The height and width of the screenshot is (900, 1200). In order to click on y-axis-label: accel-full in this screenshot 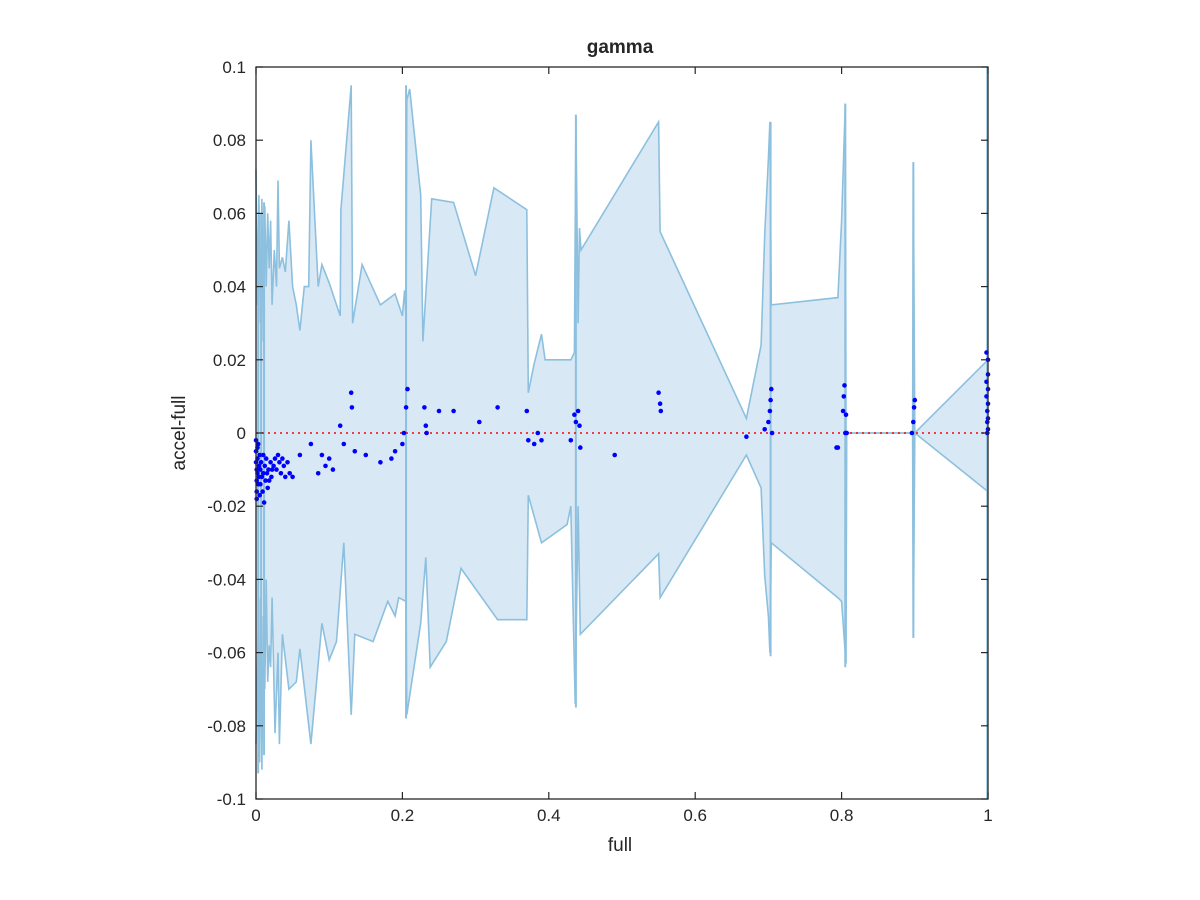, I will do `click(179, 433)`.